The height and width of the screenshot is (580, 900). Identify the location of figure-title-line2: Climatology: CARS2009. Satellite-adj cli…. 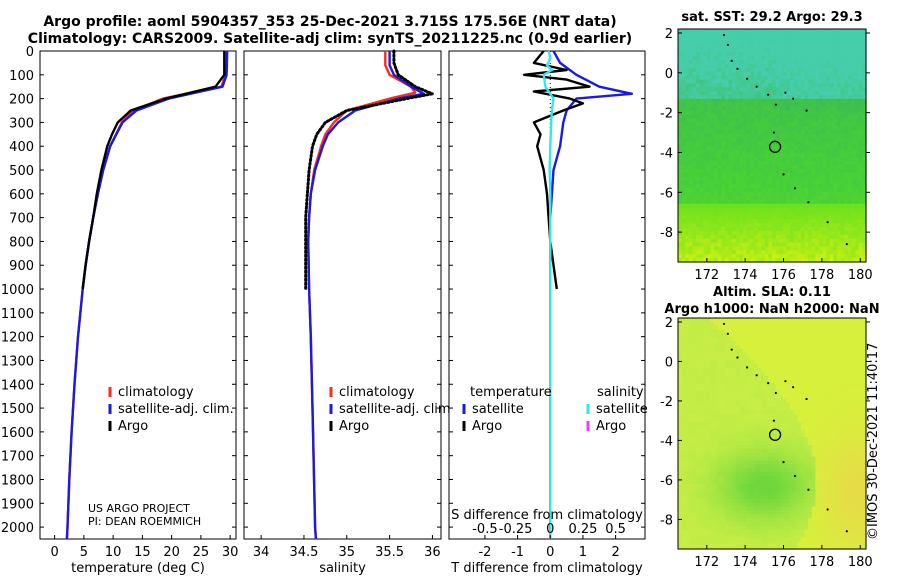
(330, 39).